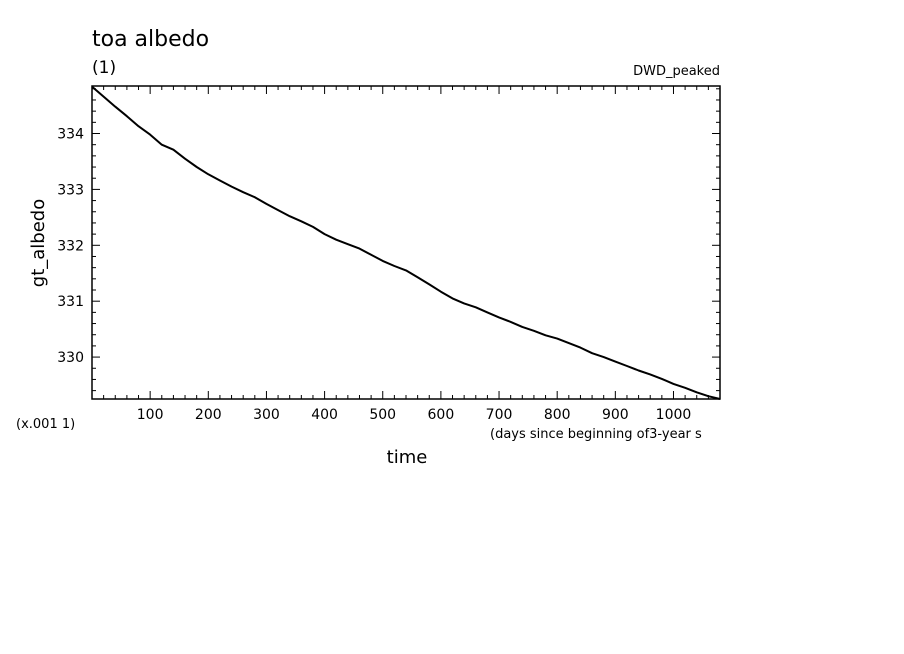  I want to click on y-scale-note: (x.001 1), so click(45, 424).